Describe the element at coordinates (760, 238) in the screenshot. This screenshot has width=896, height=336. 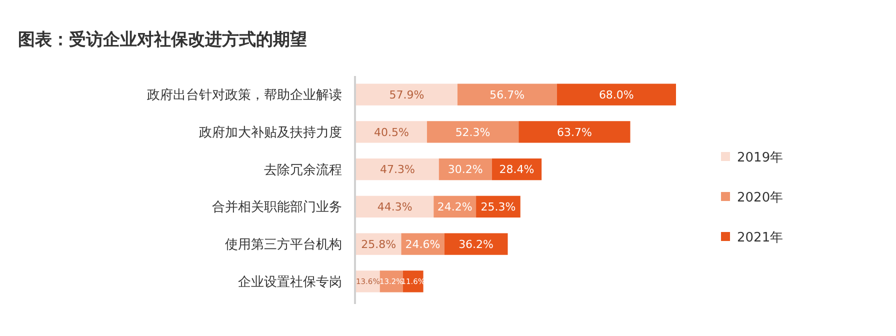
I see `legend-label: 2021年` at that location.